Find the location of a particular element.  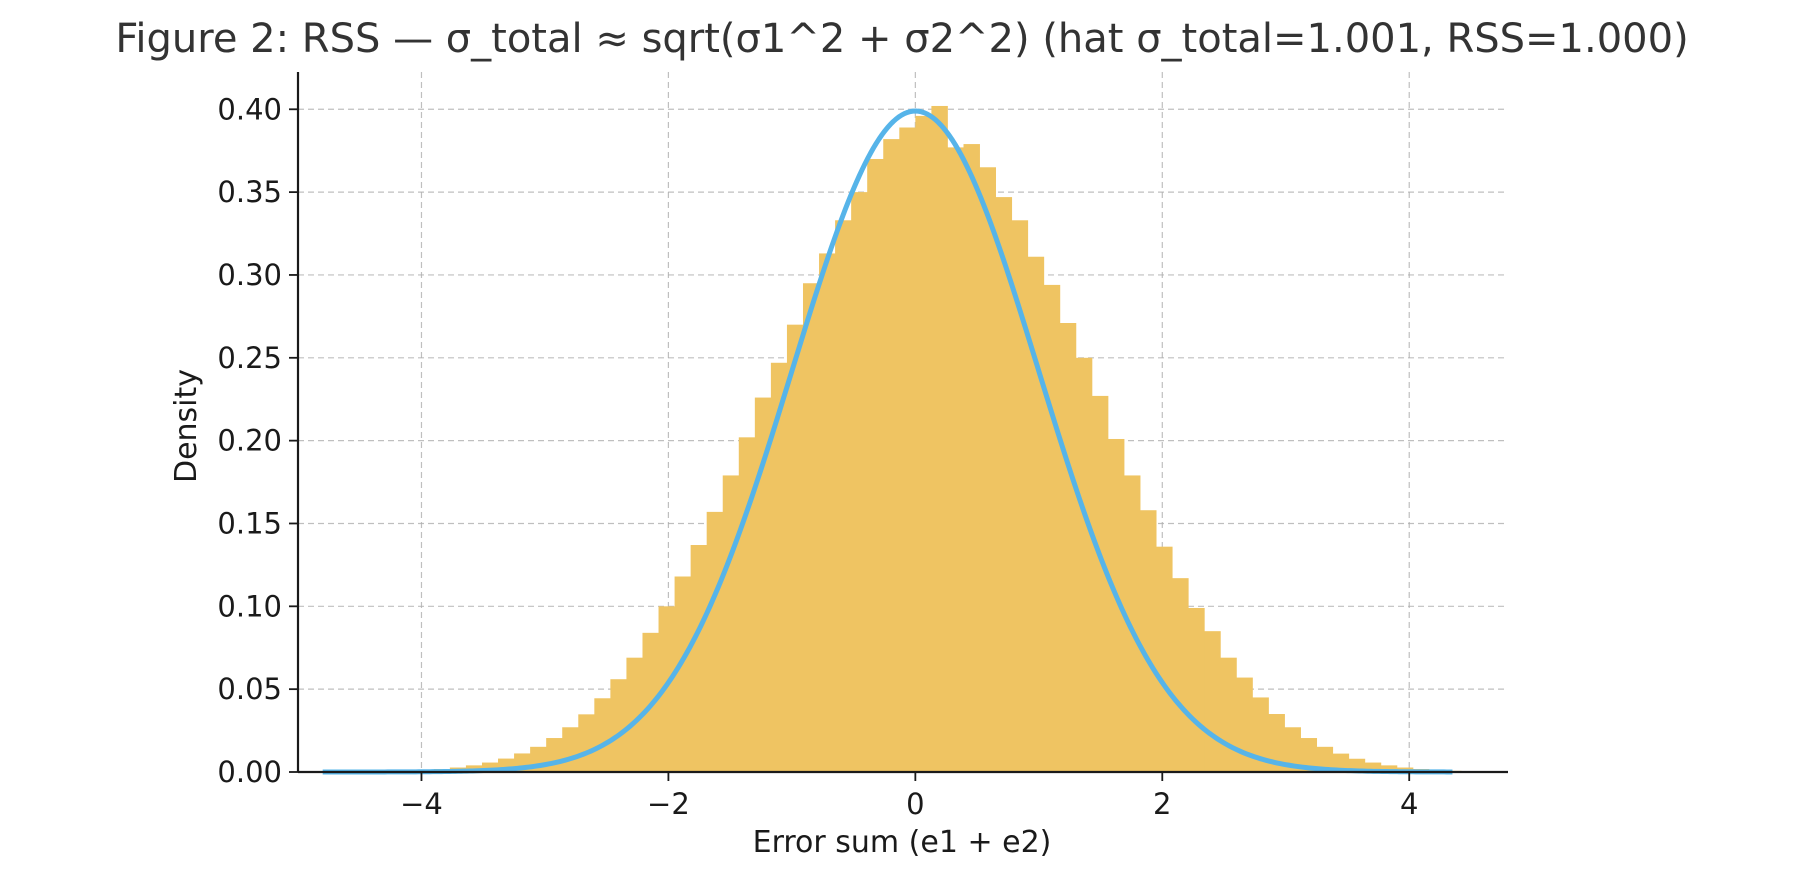

x-tick-label: 2 is located at coordinates (1162, 804).